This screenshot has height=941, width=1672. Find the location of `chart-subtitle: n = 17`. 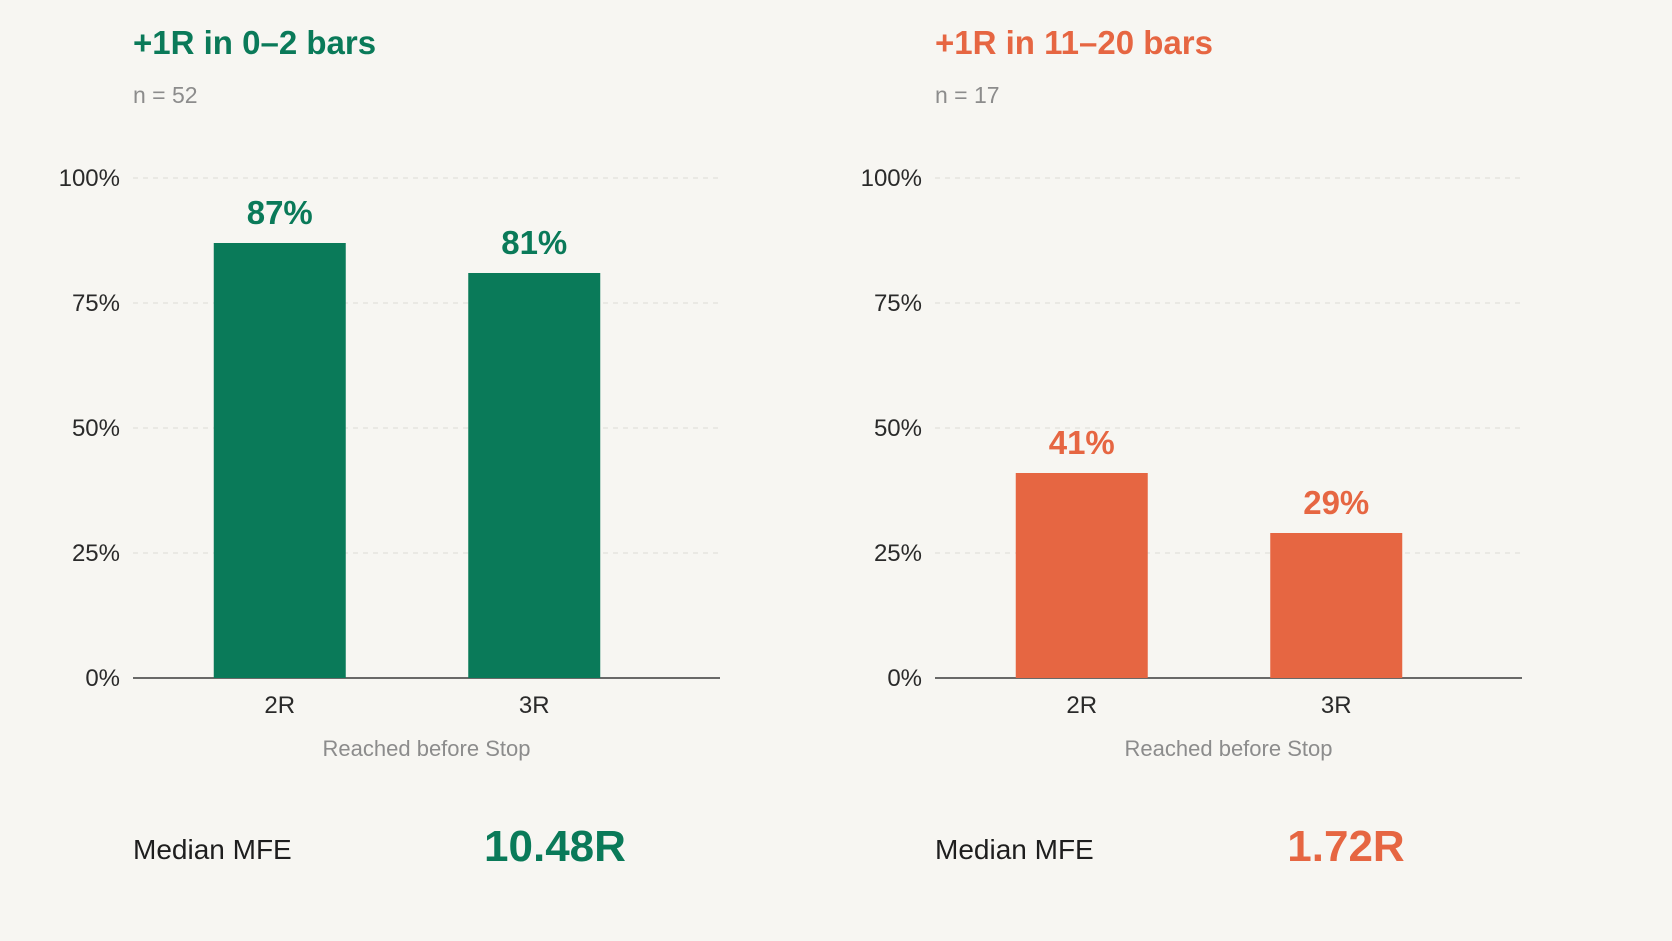

chart-subtitle: n = 17 is located at coordinates (967, 95).